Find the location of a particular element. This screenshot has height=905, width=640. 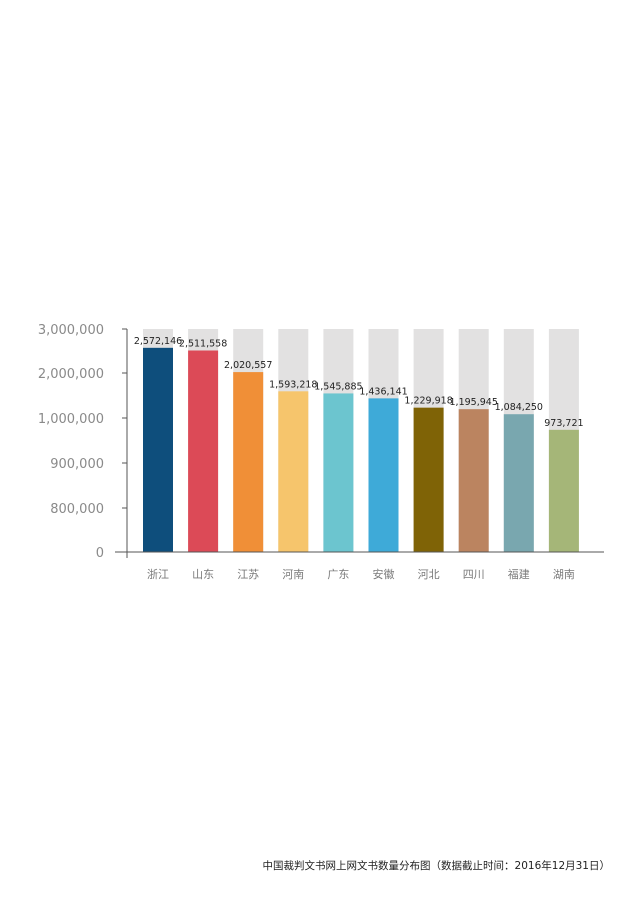

category-label: 河南 is located at coordinates (293, 574).